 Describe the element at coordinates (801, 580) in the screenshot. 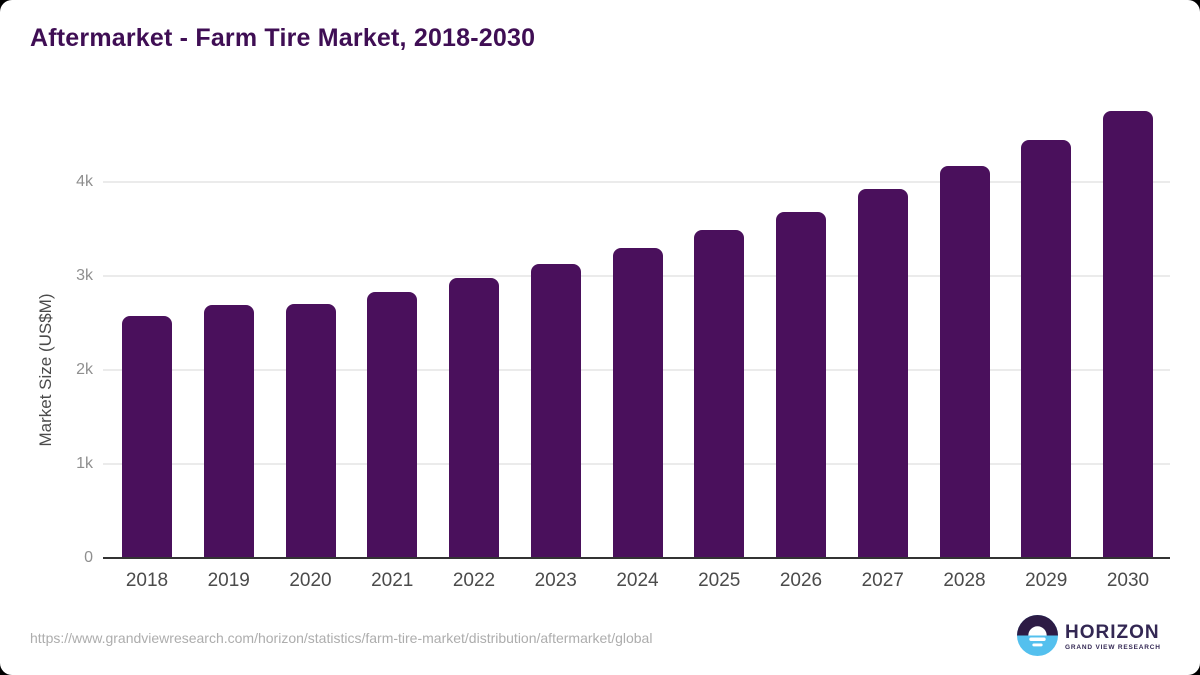

I see `x-tick-label-2026: 2026` at that location.